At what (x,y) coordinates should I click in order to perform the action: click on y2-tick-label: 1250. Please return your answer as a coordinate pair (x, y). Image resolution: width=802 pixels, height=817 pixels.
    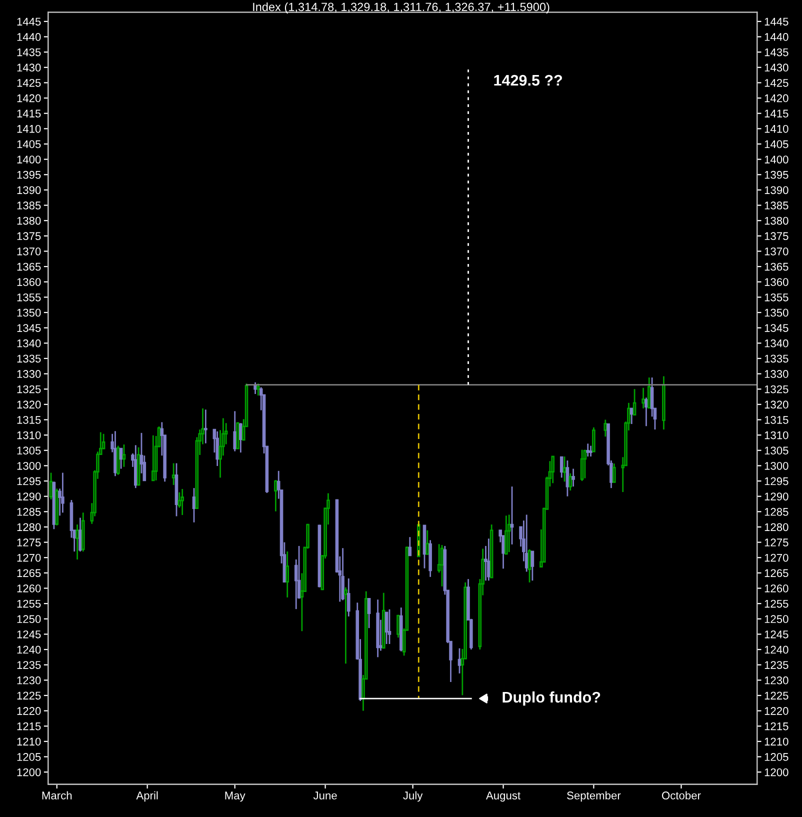
    Looking at the image, I should click on (776, 619).